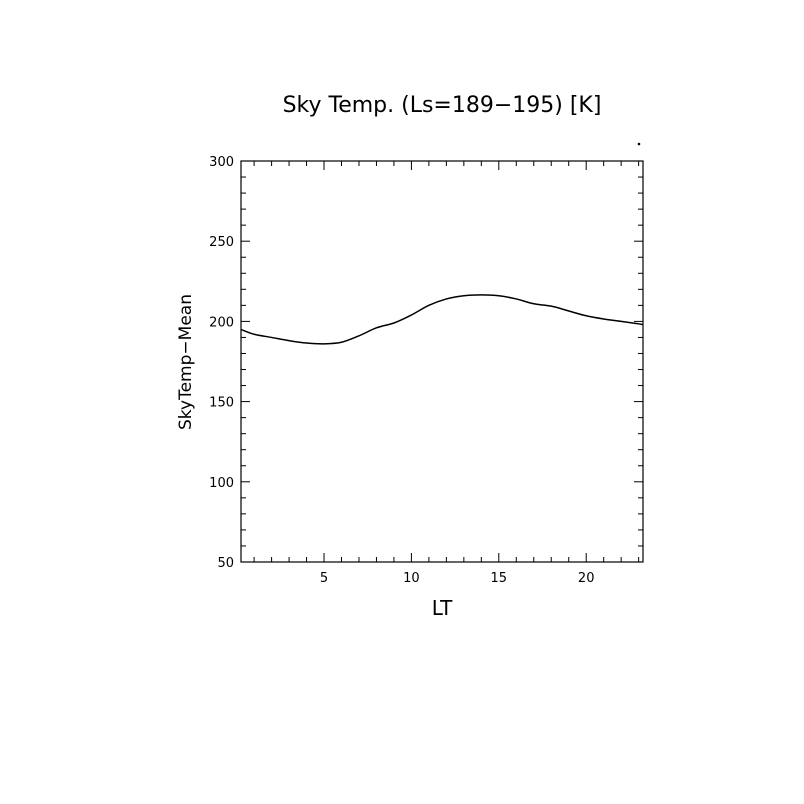  I want to click on x-tick-label: 20, so click(586, 578).